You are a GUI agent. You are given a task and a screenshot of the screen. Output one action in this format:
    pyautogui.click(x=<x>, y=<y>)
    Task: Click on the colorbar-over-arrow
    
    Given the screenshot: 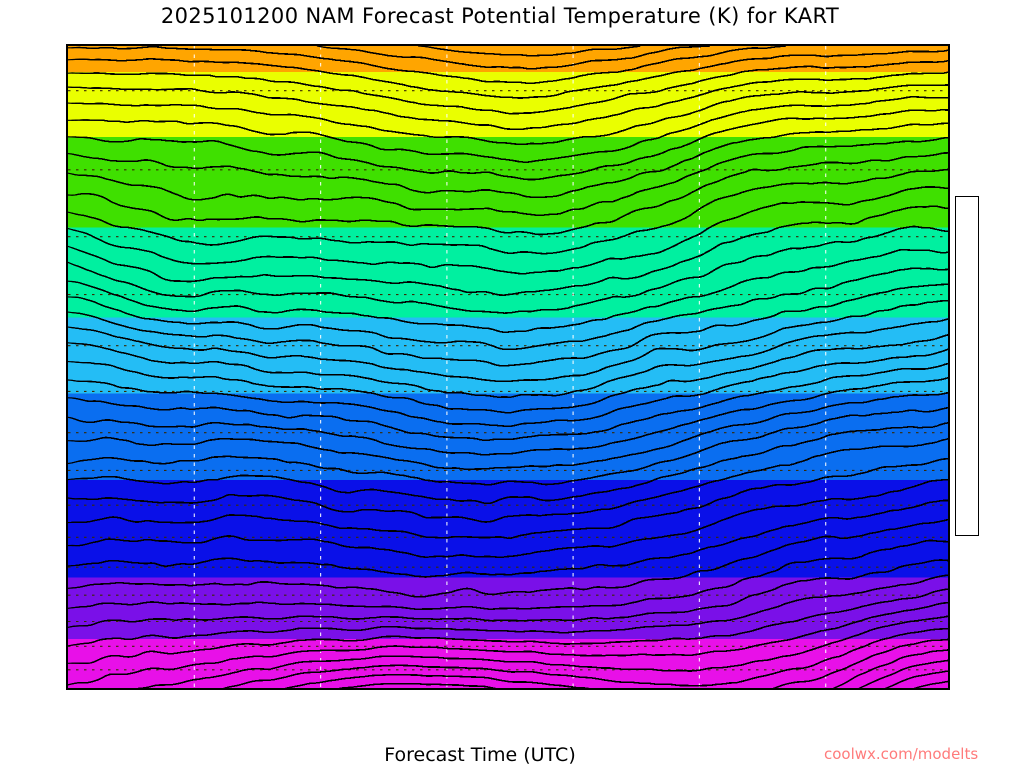 What is the action you would take?
    pyautogui.click(x=967, y=179)
    